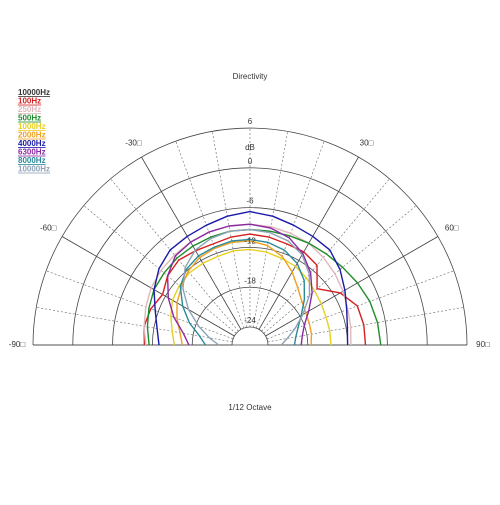  Describe the element at coordinates (29, 118) in the screenshot. I see `legend-entry: 500Hz` at that location.